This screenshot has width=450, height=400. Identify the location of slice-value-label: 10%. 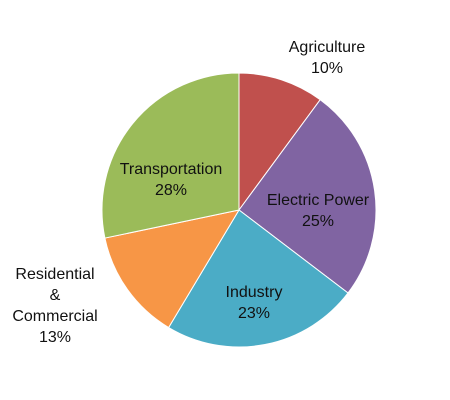
(327, 68).